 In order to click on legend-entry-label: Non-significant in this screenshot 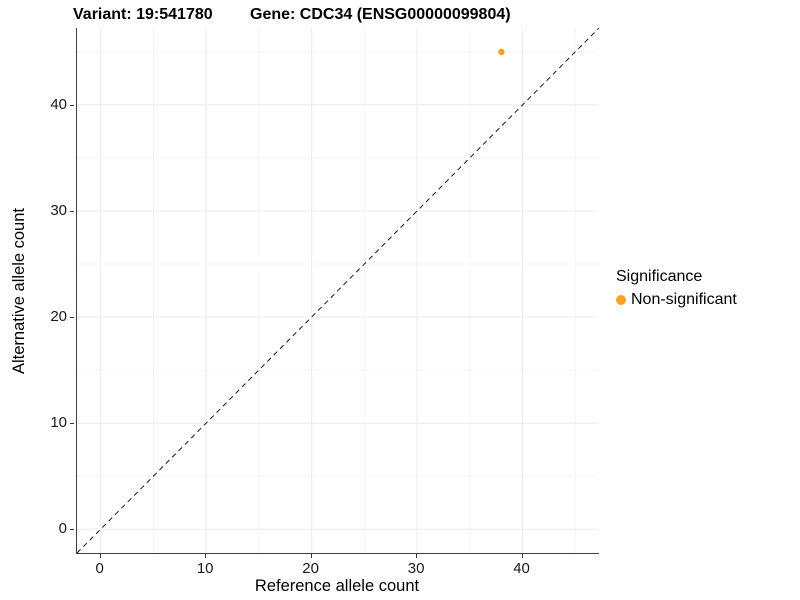, I will do `click(684, 299)`.